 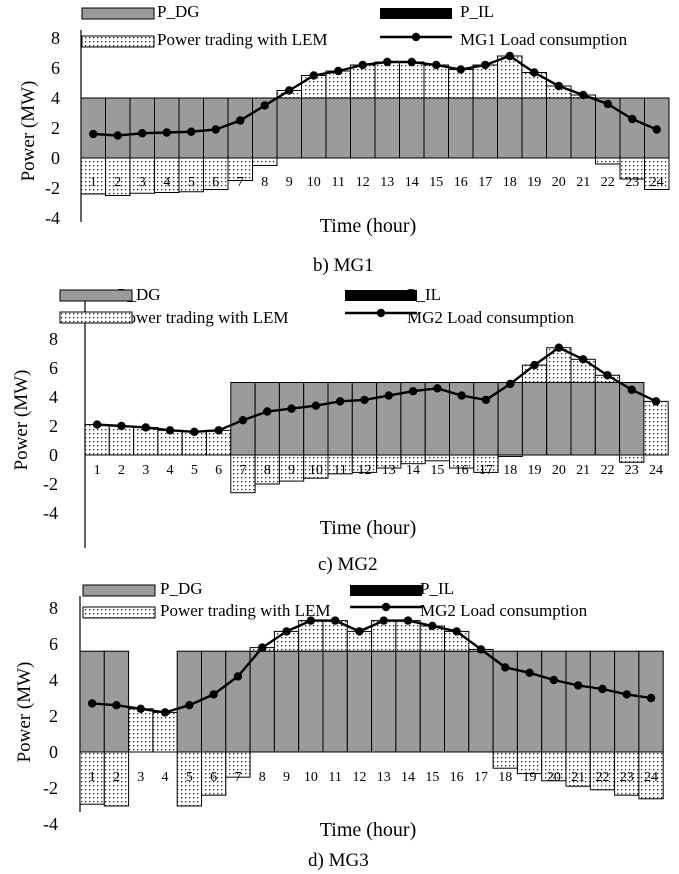 What do you see at coordinates (262, 777) in the screenshot?
I see `x-tick-label: 8` at bounding box center [262, 777].